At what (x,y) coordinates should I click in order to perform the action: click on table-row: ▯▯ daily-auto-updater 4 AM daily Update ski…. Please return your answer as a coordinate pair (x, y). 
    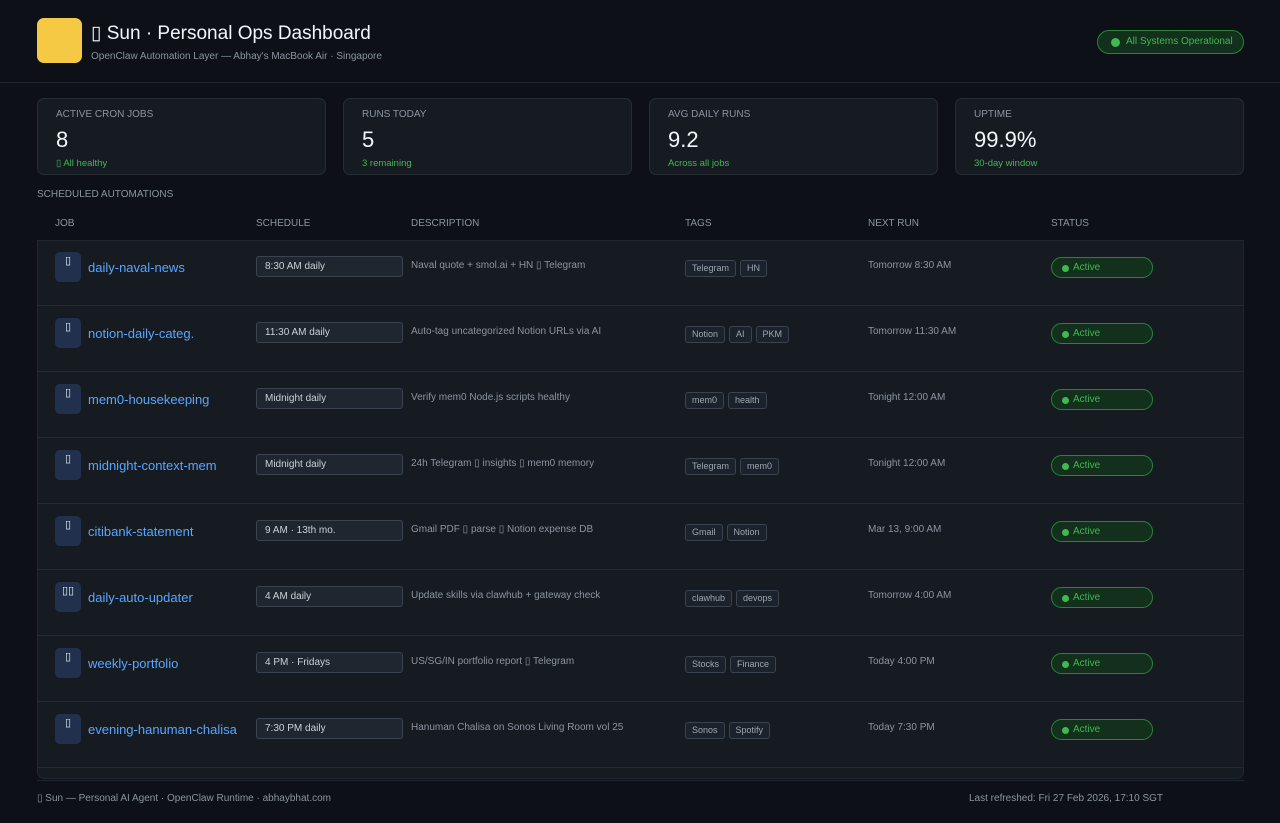
    Looking at the image, I should click on (640, 603).